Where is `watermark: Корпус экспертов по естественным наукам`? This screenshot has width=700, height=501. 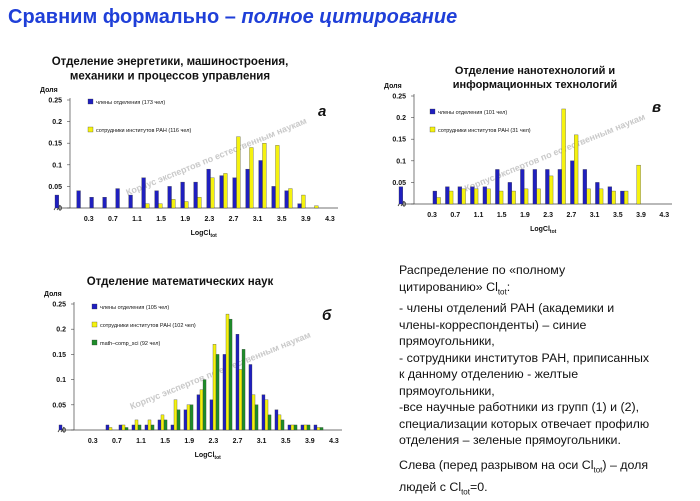
watermark: Корпус экспертов по естественным наукам is located at coordinates (555, 153).